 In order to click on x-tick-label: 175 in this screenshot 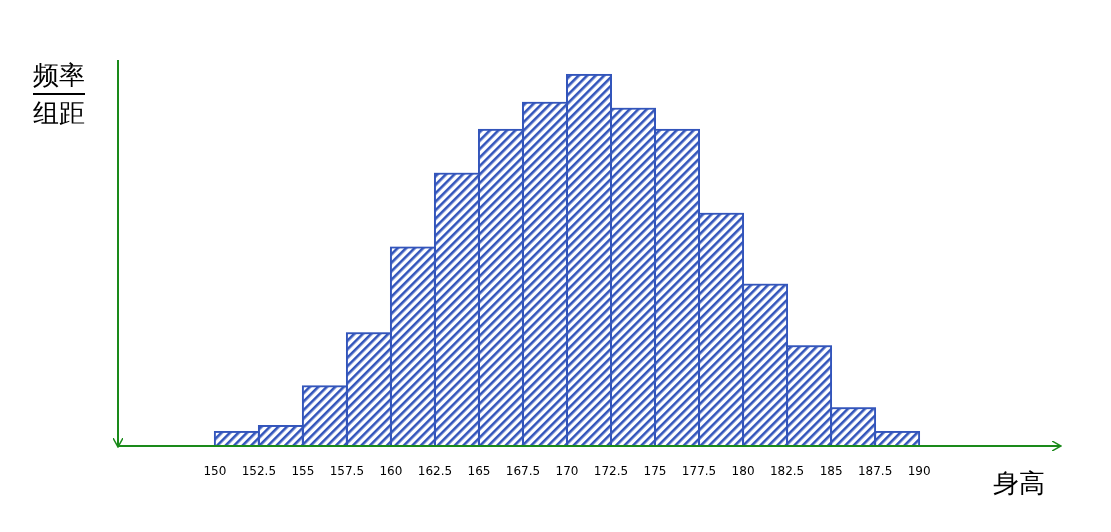, I will do `click(655, 470)`.